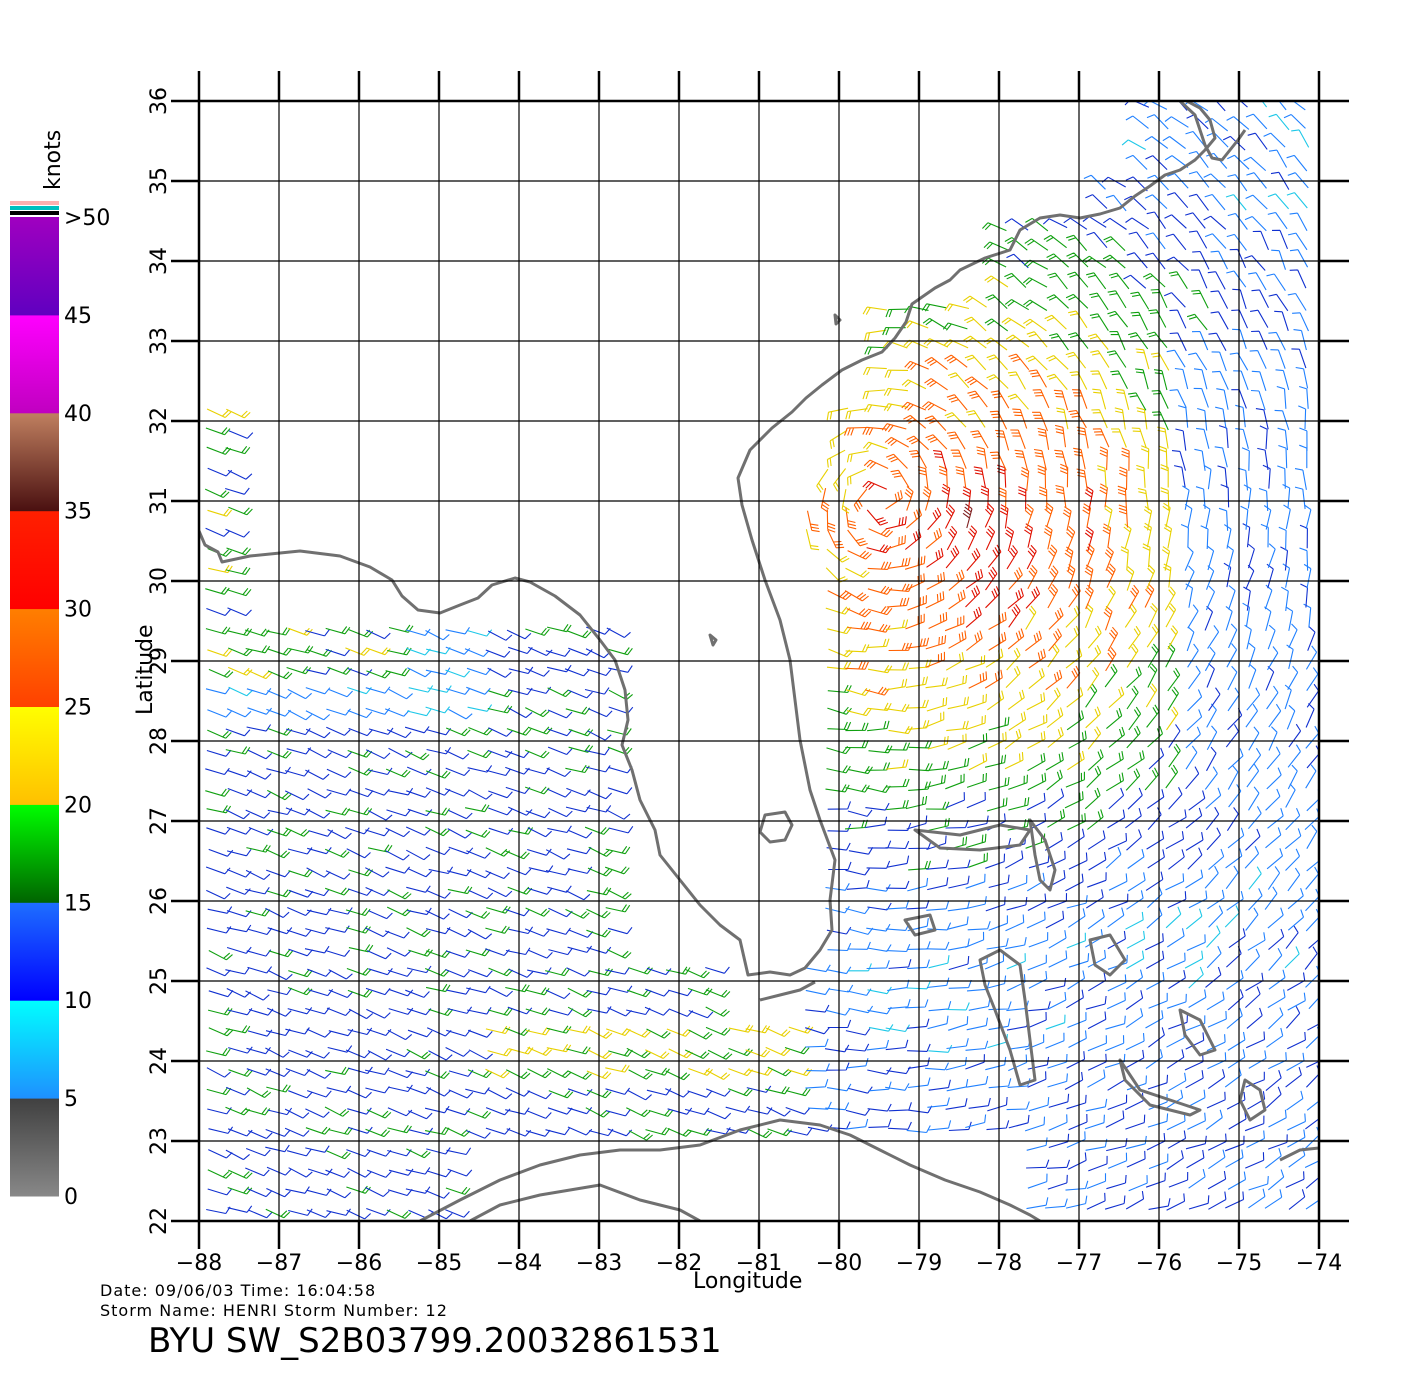 Image resolution: width=1420 pixels, height=1400 pixels. What do you see at coordinates (159, 1221) in the screenshot?
I see `y-tick-label: 22` at bounding box center [159, 1221].